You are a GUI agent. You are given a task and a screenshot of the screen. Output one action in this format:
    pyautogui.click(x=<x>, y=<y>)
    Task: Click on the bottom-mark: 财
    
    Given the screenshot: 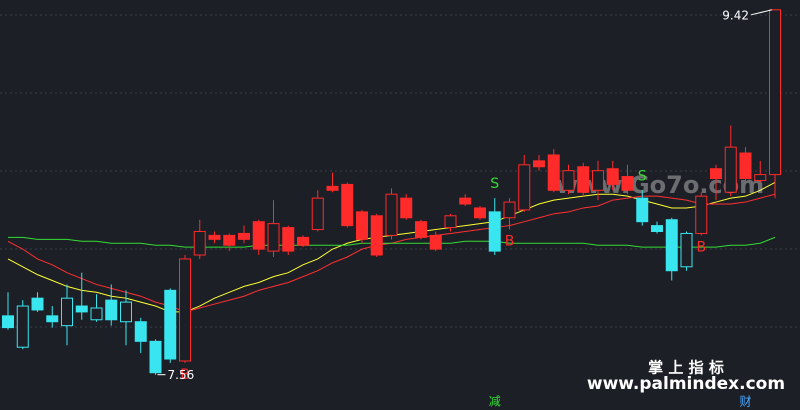 What is the action you would take?
    pyautogui.click(x=745, y=402)
    